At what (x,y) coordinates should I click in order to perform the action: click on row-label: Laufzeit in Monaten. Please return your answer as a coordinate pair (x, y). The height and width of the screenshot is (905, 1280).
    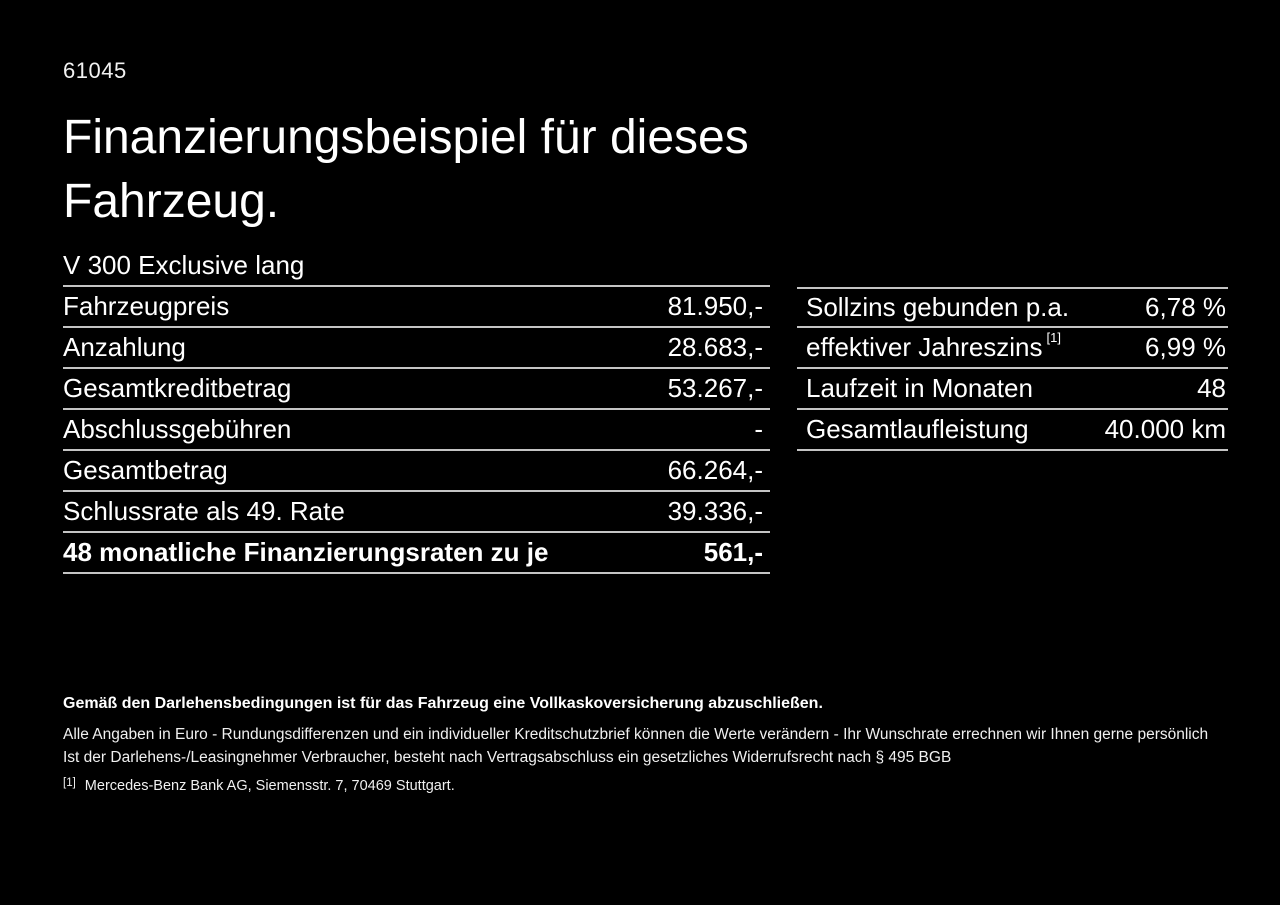
    Looking at the image, I should click on (919, 388).